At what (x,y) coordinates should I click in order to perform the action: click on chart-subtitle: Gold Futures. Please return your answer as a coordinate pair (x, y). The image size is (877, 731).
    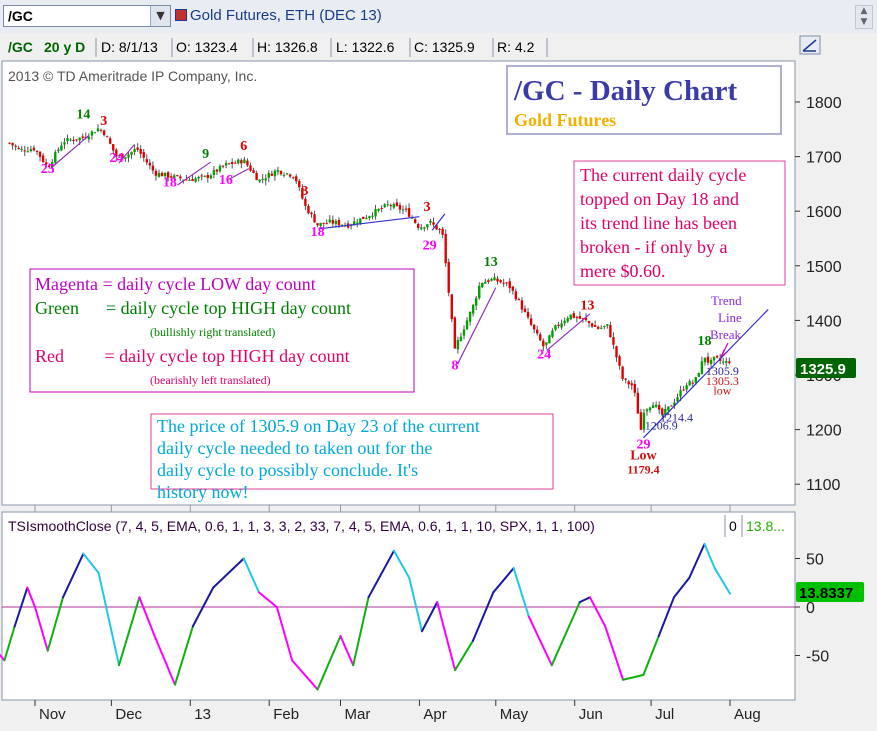
    Looking at the image, I should click on (565, 120).